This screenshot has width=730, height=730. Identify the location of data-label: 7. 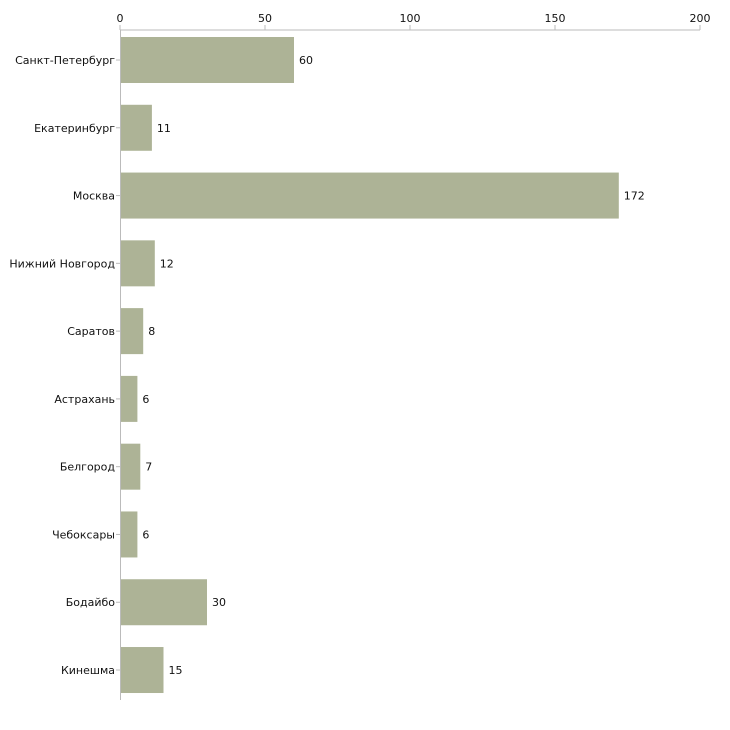
(148, 467).